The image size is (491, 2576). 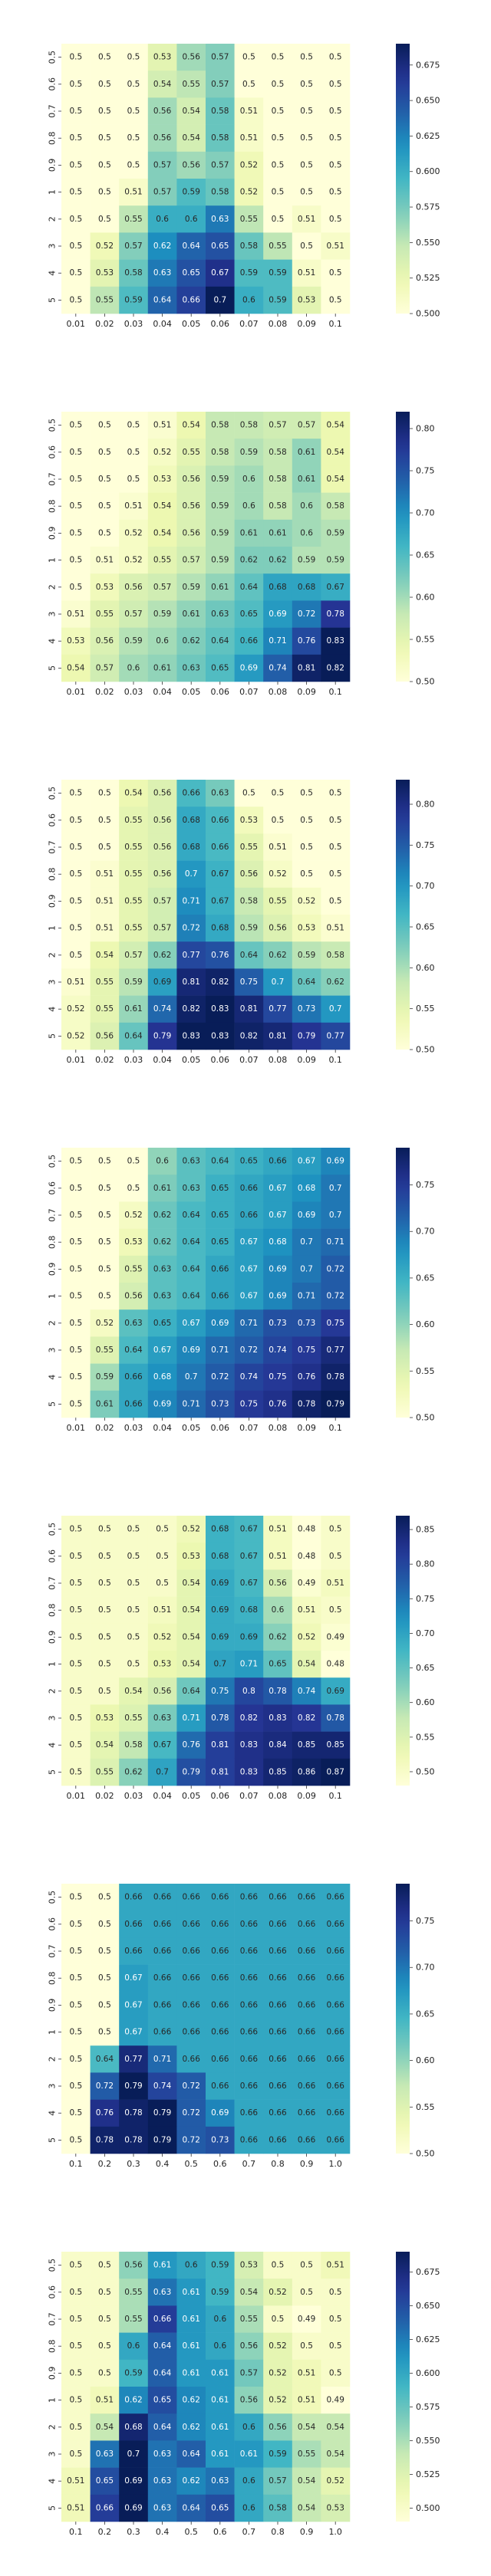 I want to click on x-tick-label: 0.01, so click(x=76, y=1428).